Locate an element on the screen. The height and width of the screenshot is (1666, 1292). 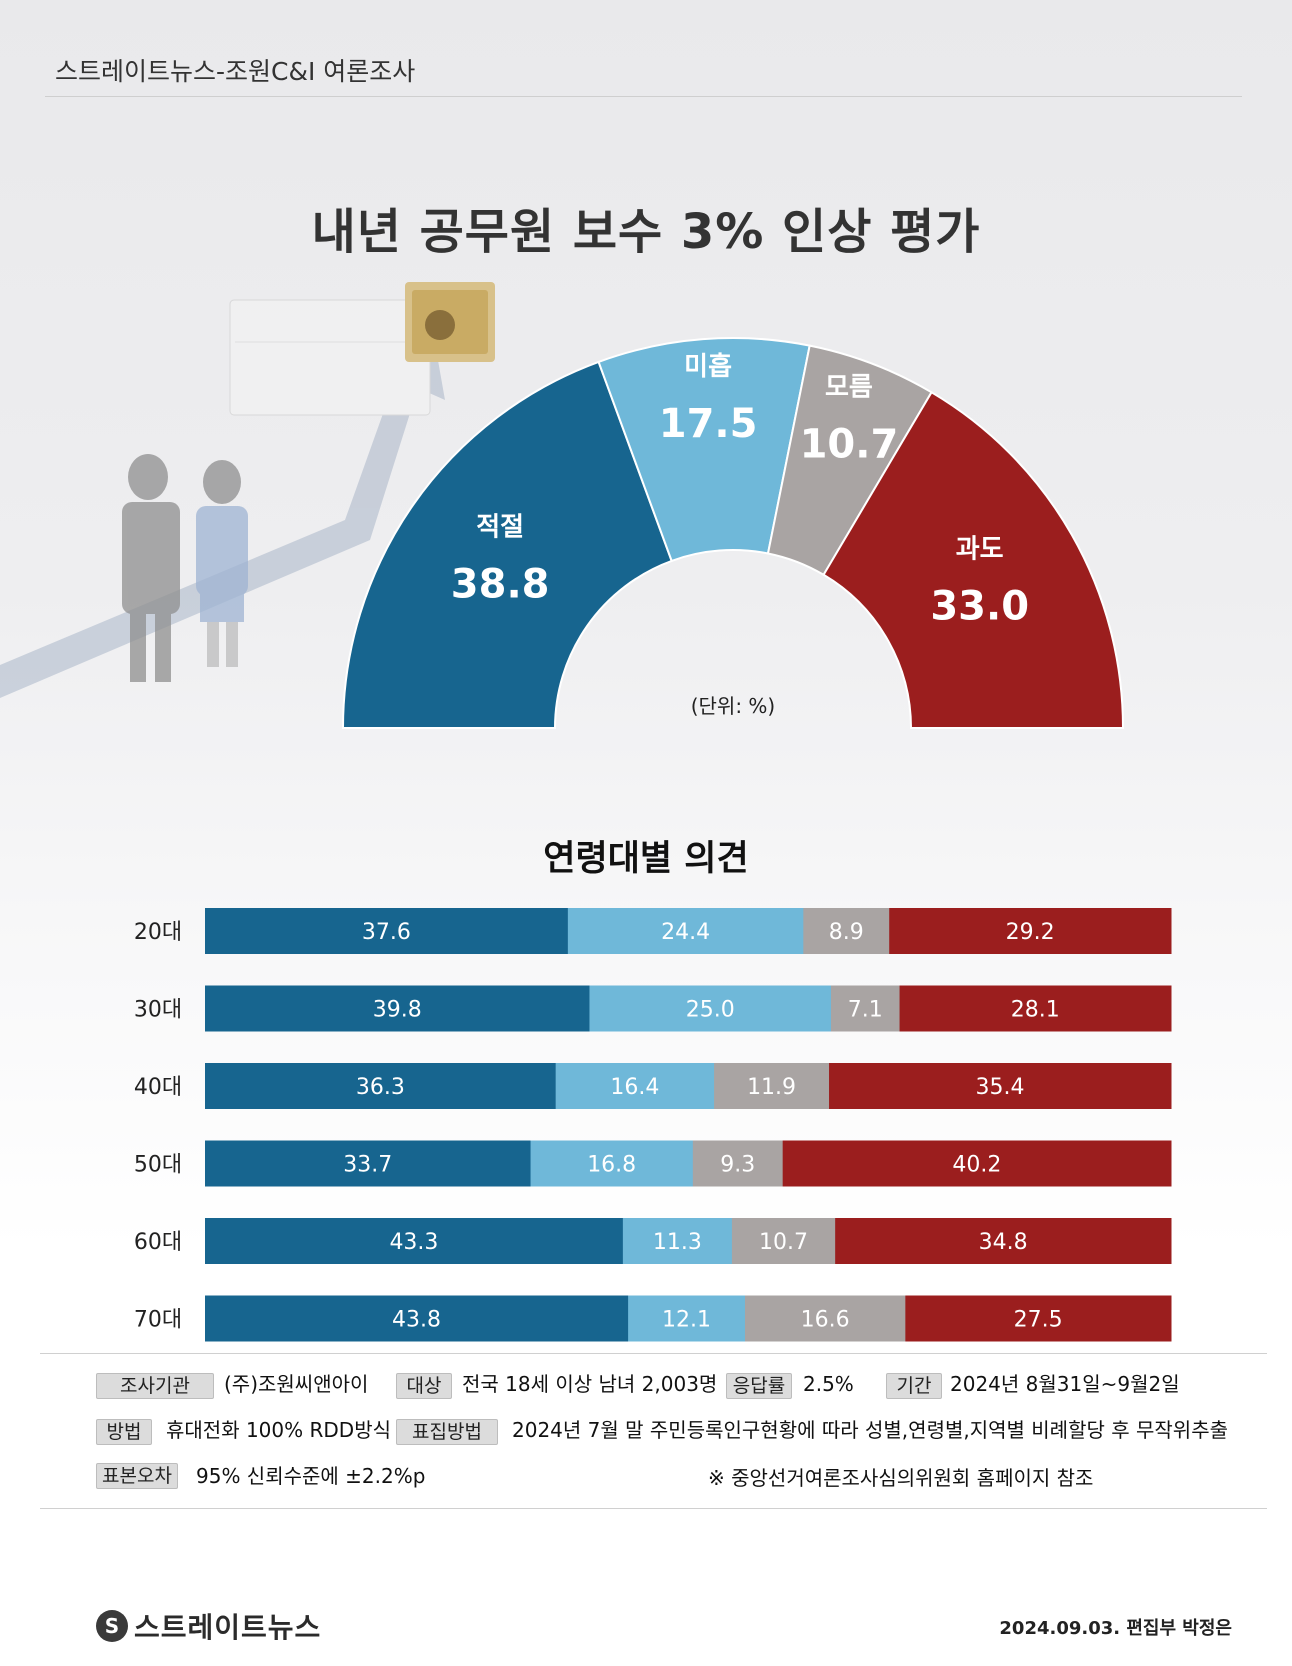
bar-value-3-2: 9.3 is located at coordinates (737, 1165).